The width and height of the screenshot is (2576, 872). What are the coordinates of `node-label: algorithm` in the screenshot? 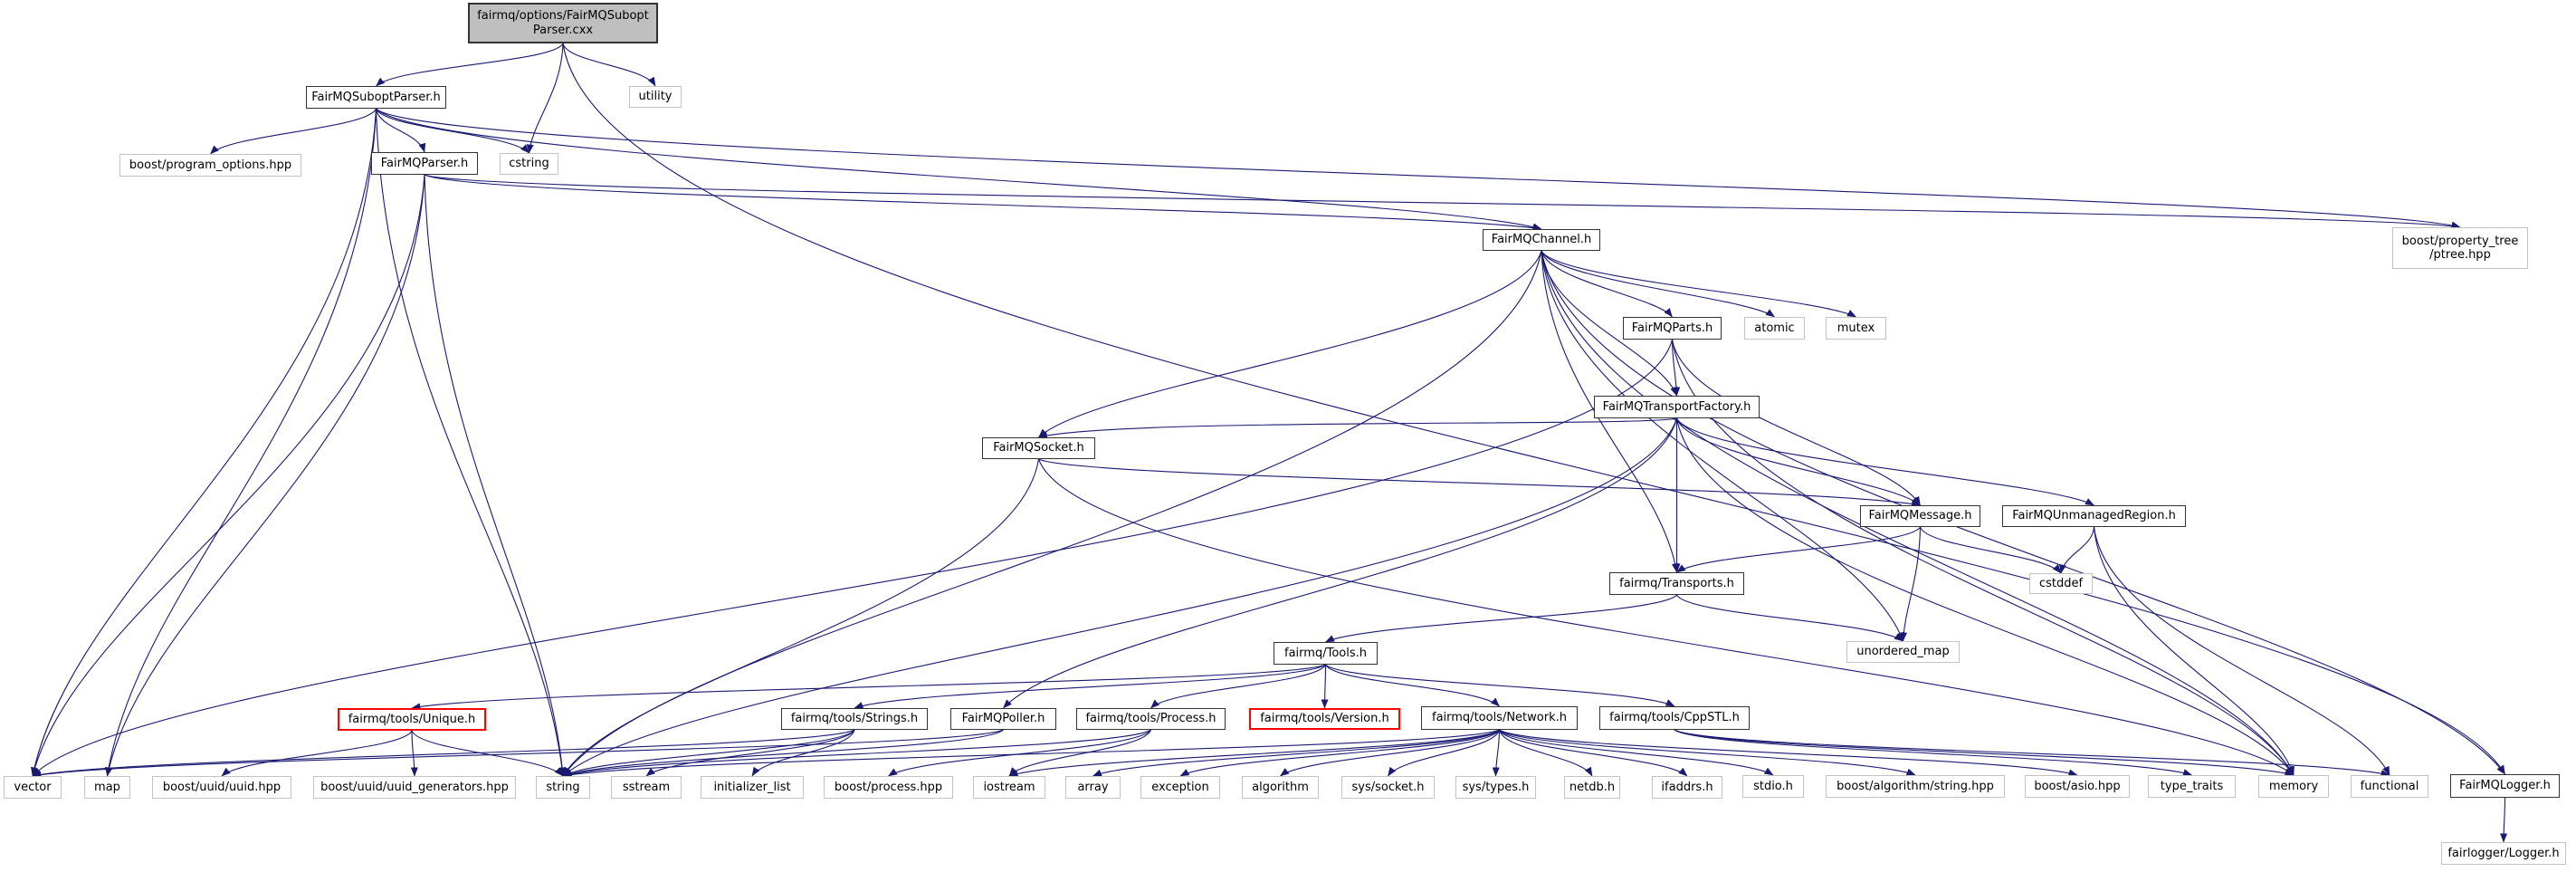 It's located at (1280, 787).